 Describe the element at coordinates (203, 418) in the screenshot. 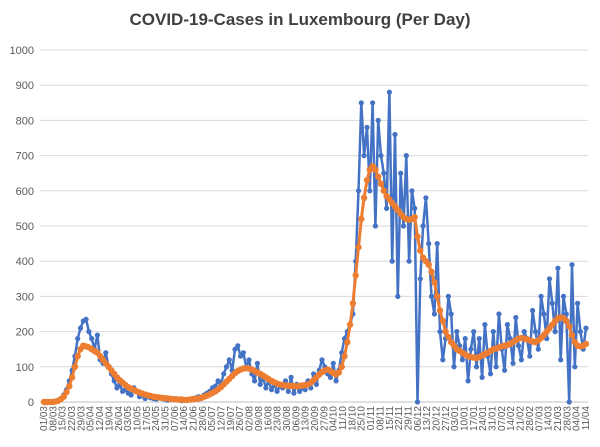

I see `x-tick-label: 28/06` at that location.